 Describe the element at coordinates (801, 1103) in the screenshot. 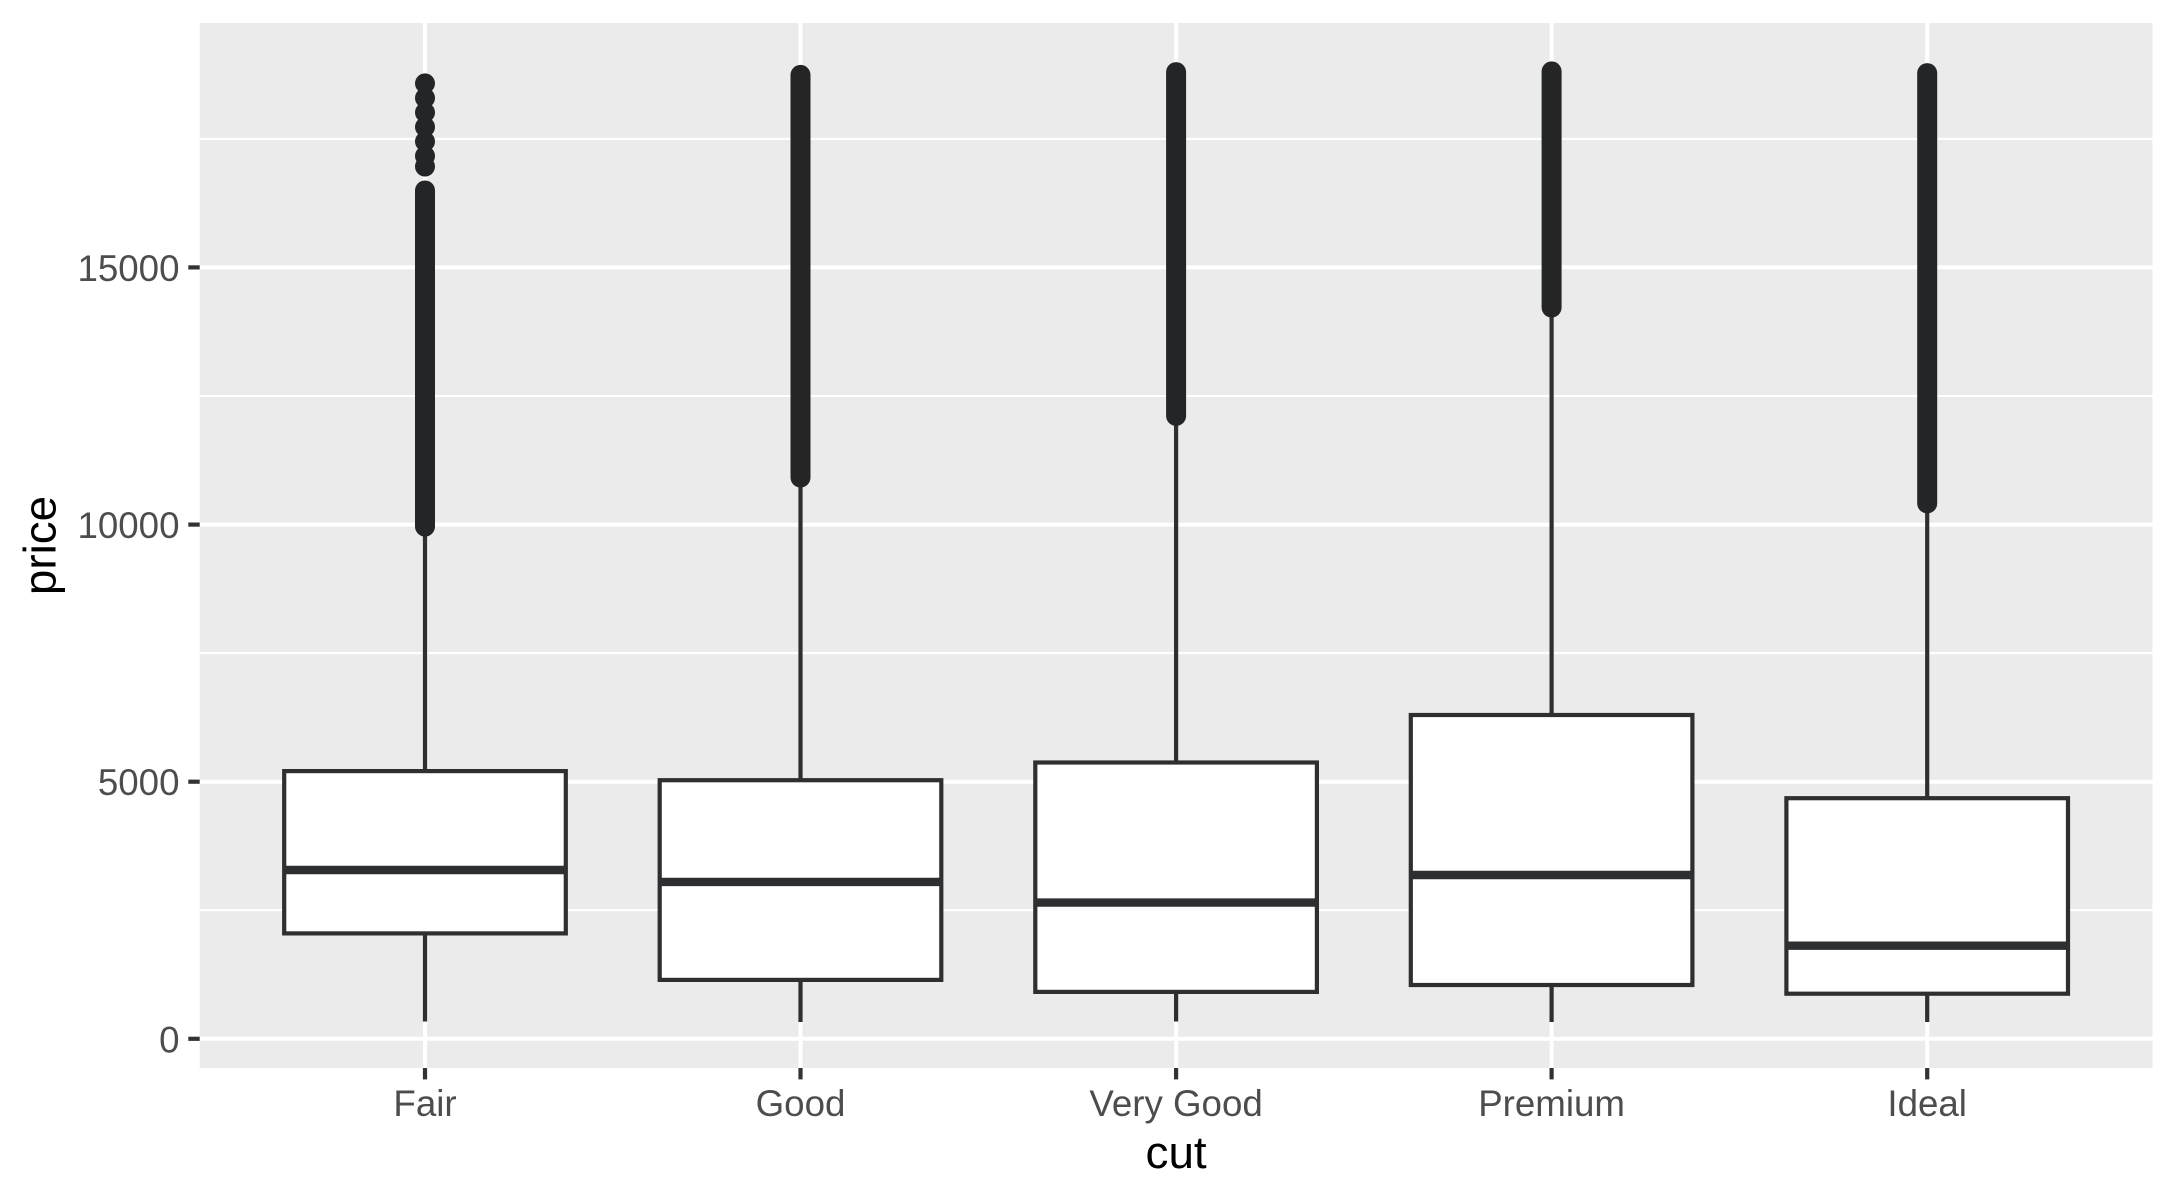

I see `svg-text: Good` at that location.